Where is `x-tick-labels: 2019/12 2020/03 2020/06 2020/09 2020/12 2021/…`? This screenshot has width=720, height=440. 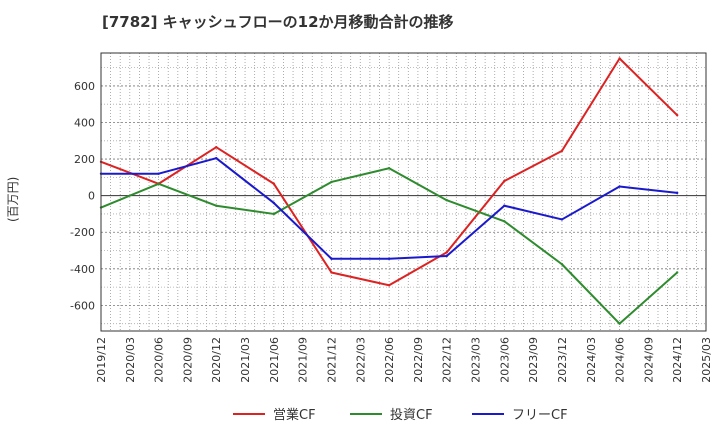 x-tick-labels: 2019/12 2020/03 2020/06 2020/09 2020/12 2021/… is located at coordinates (404, 360).